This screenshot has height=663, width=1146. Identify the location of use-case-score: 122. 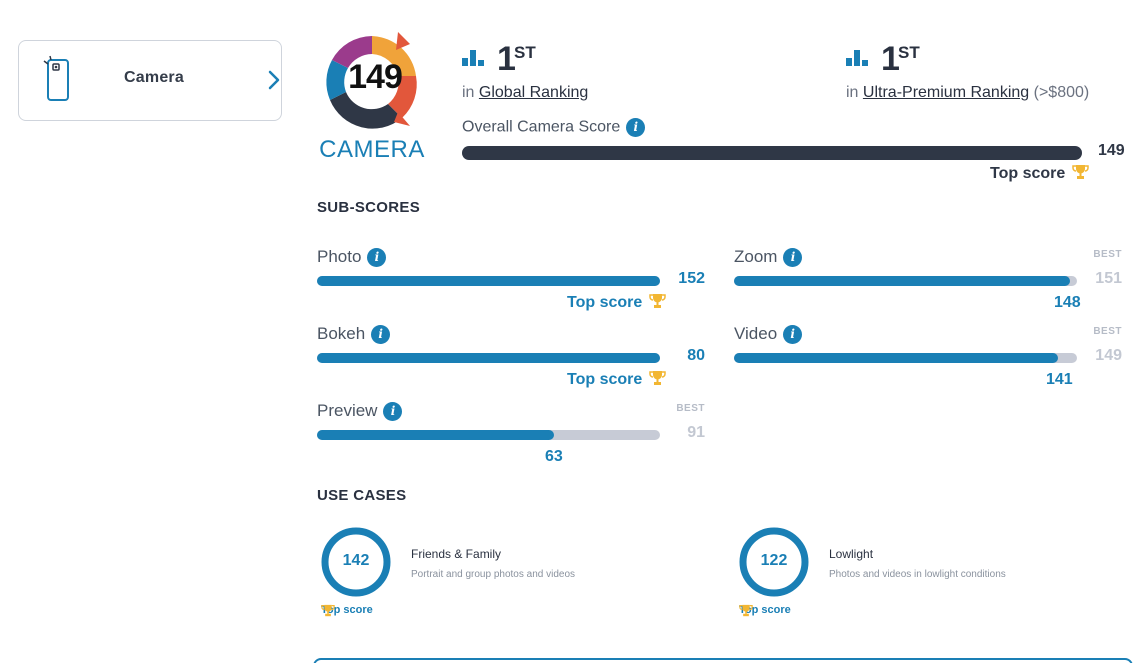
(774, 560).